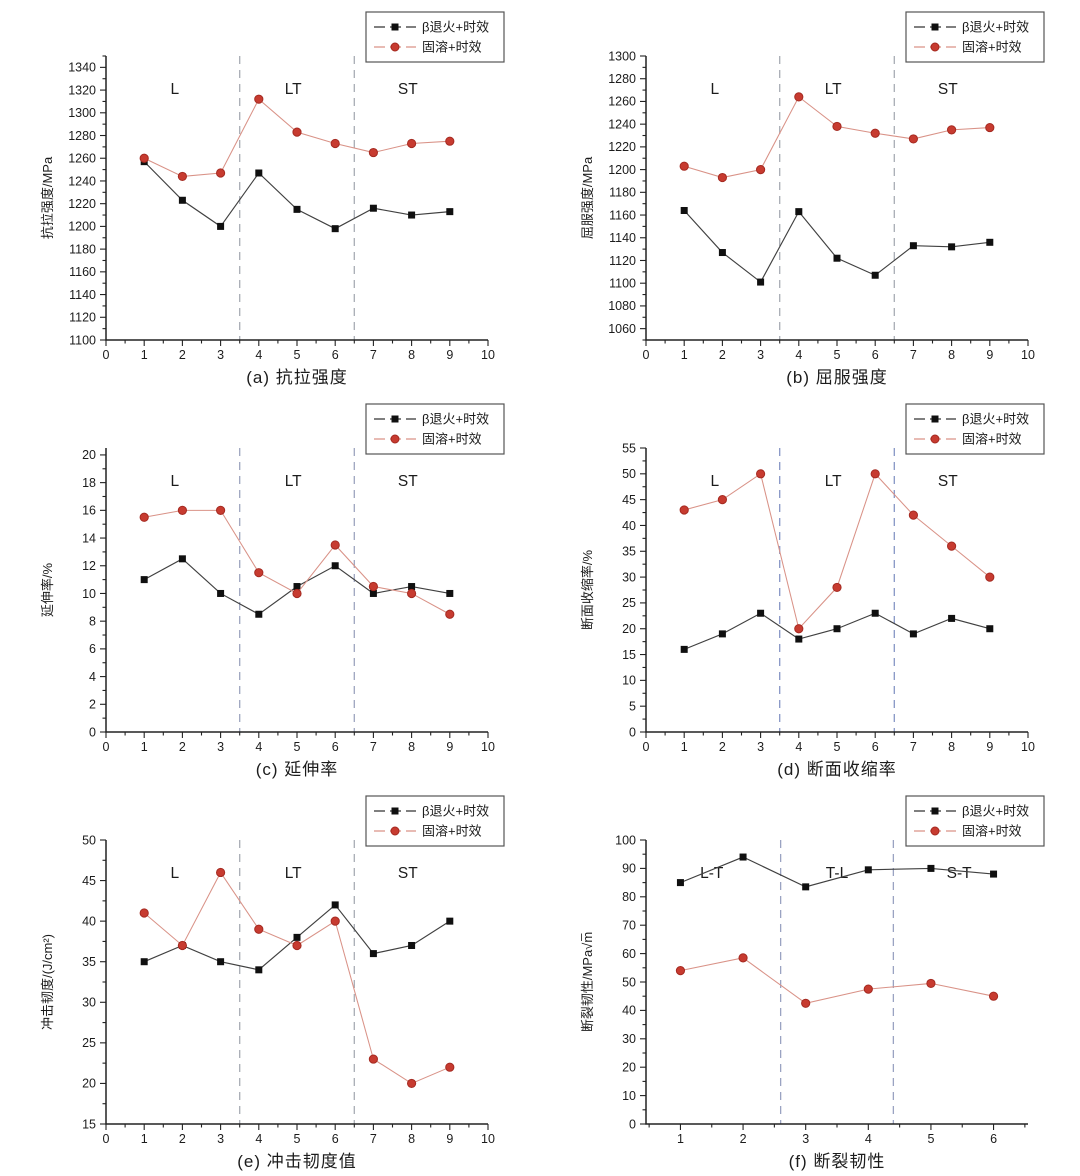  Describe the element at coordinates (89, 840) in the screenshot. I see `y-tick-label: 50` at that location.